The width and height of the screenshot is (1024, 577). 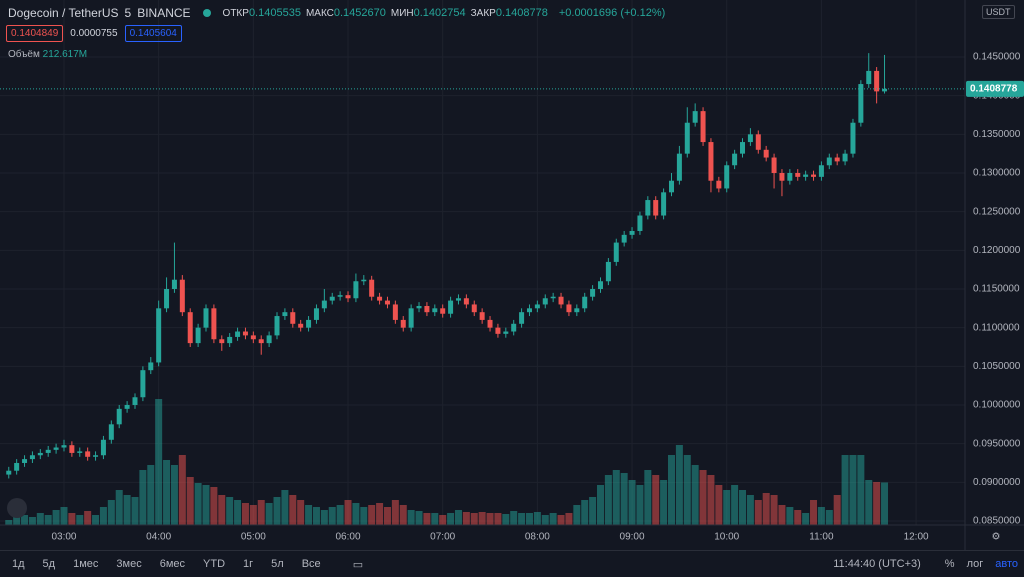 I want to click on range-button: 6мес, so click(x=172, y=564).